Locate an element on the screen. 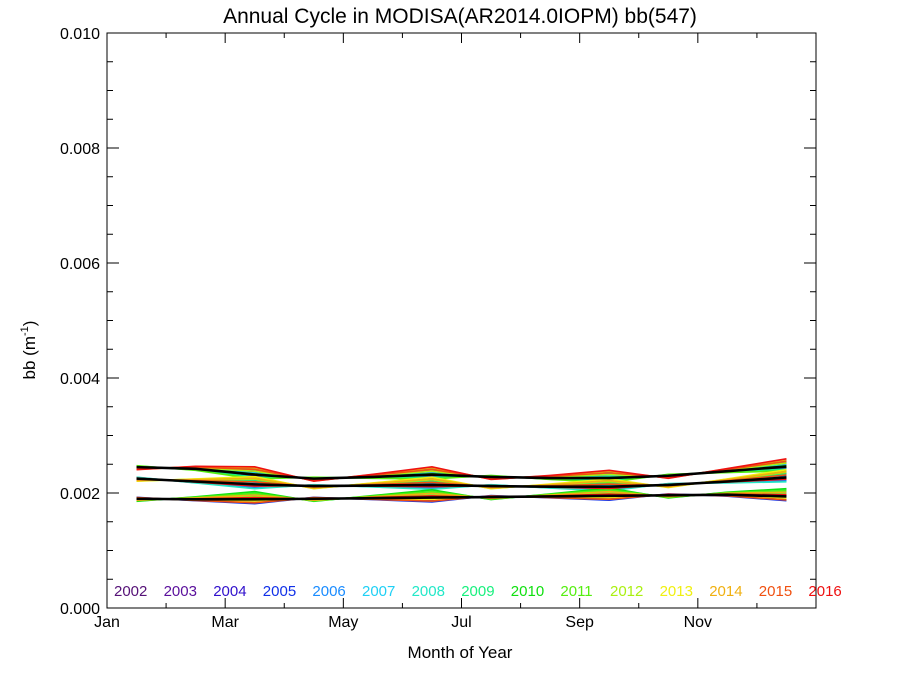 This screenshot has width=900, height=675. x-tick-label: May is located at coordinates (343, 622).